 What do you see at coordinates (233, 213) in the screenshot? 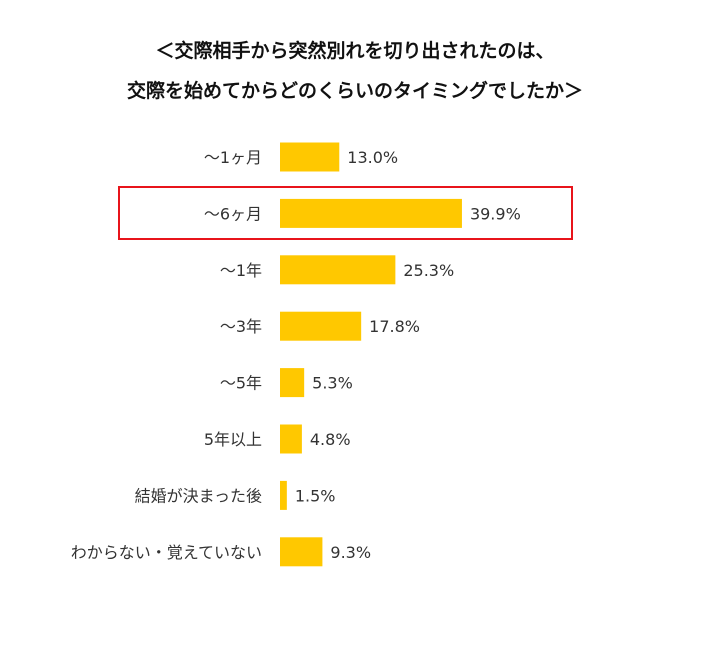
I see `category-label: 〜6ヶ月` at bounding box center [233, 213].